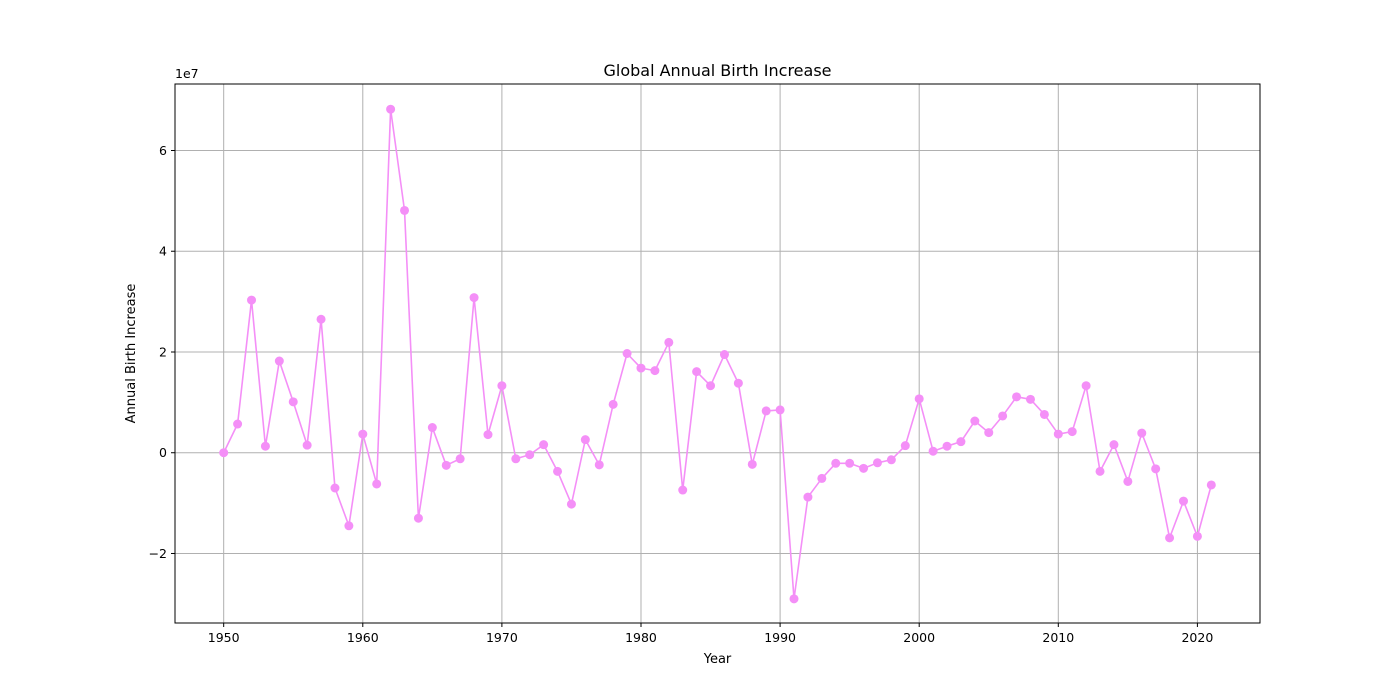 This screenshot has height=700, width=1400. What do you see at coordinates (717, 659) in the screenshot?
I see `x-axis-label: Year` at bounding box center [717, 659].